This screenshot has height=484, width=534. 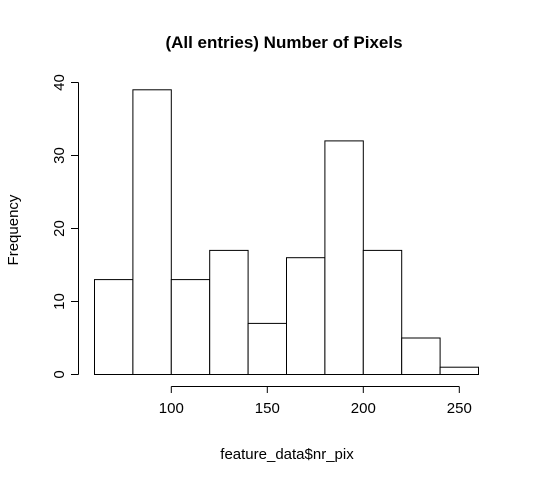 What do you see at coordinates (13, 229) in the screenshot?
I see `y-axis-label: Frequency` at bounding box center [13, 229].